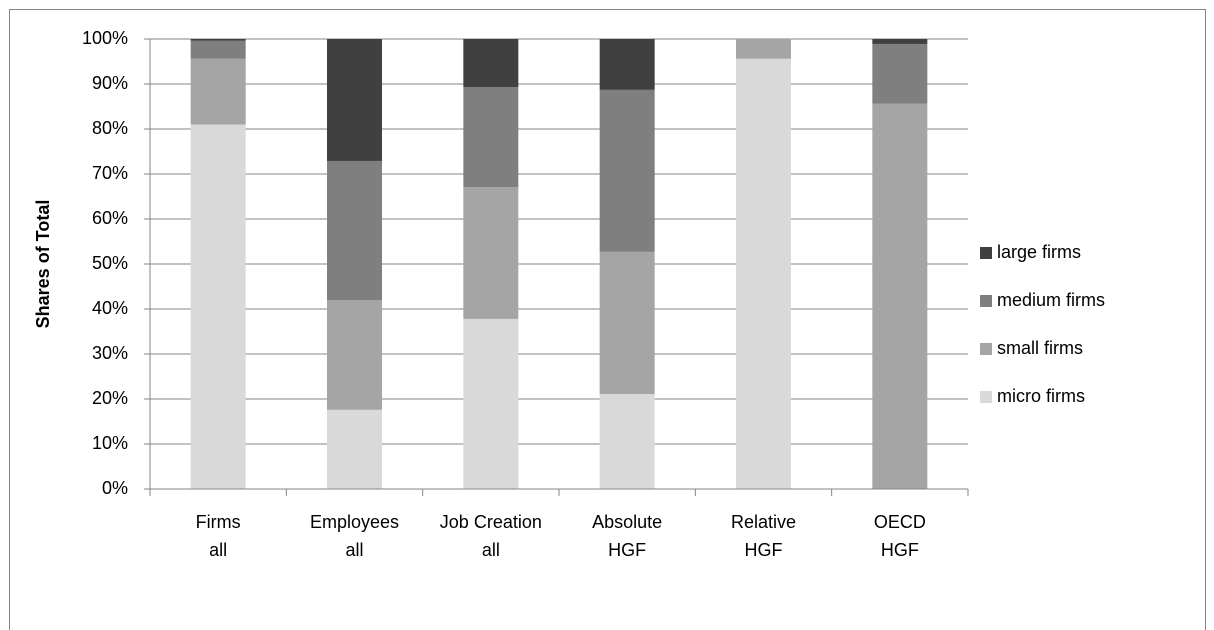 The width and height of the screenshot is (1214, 630). Describe the element at coordinates (218, 522) in the screenshot. I see `x-tick-label-line: Firms` at that location.